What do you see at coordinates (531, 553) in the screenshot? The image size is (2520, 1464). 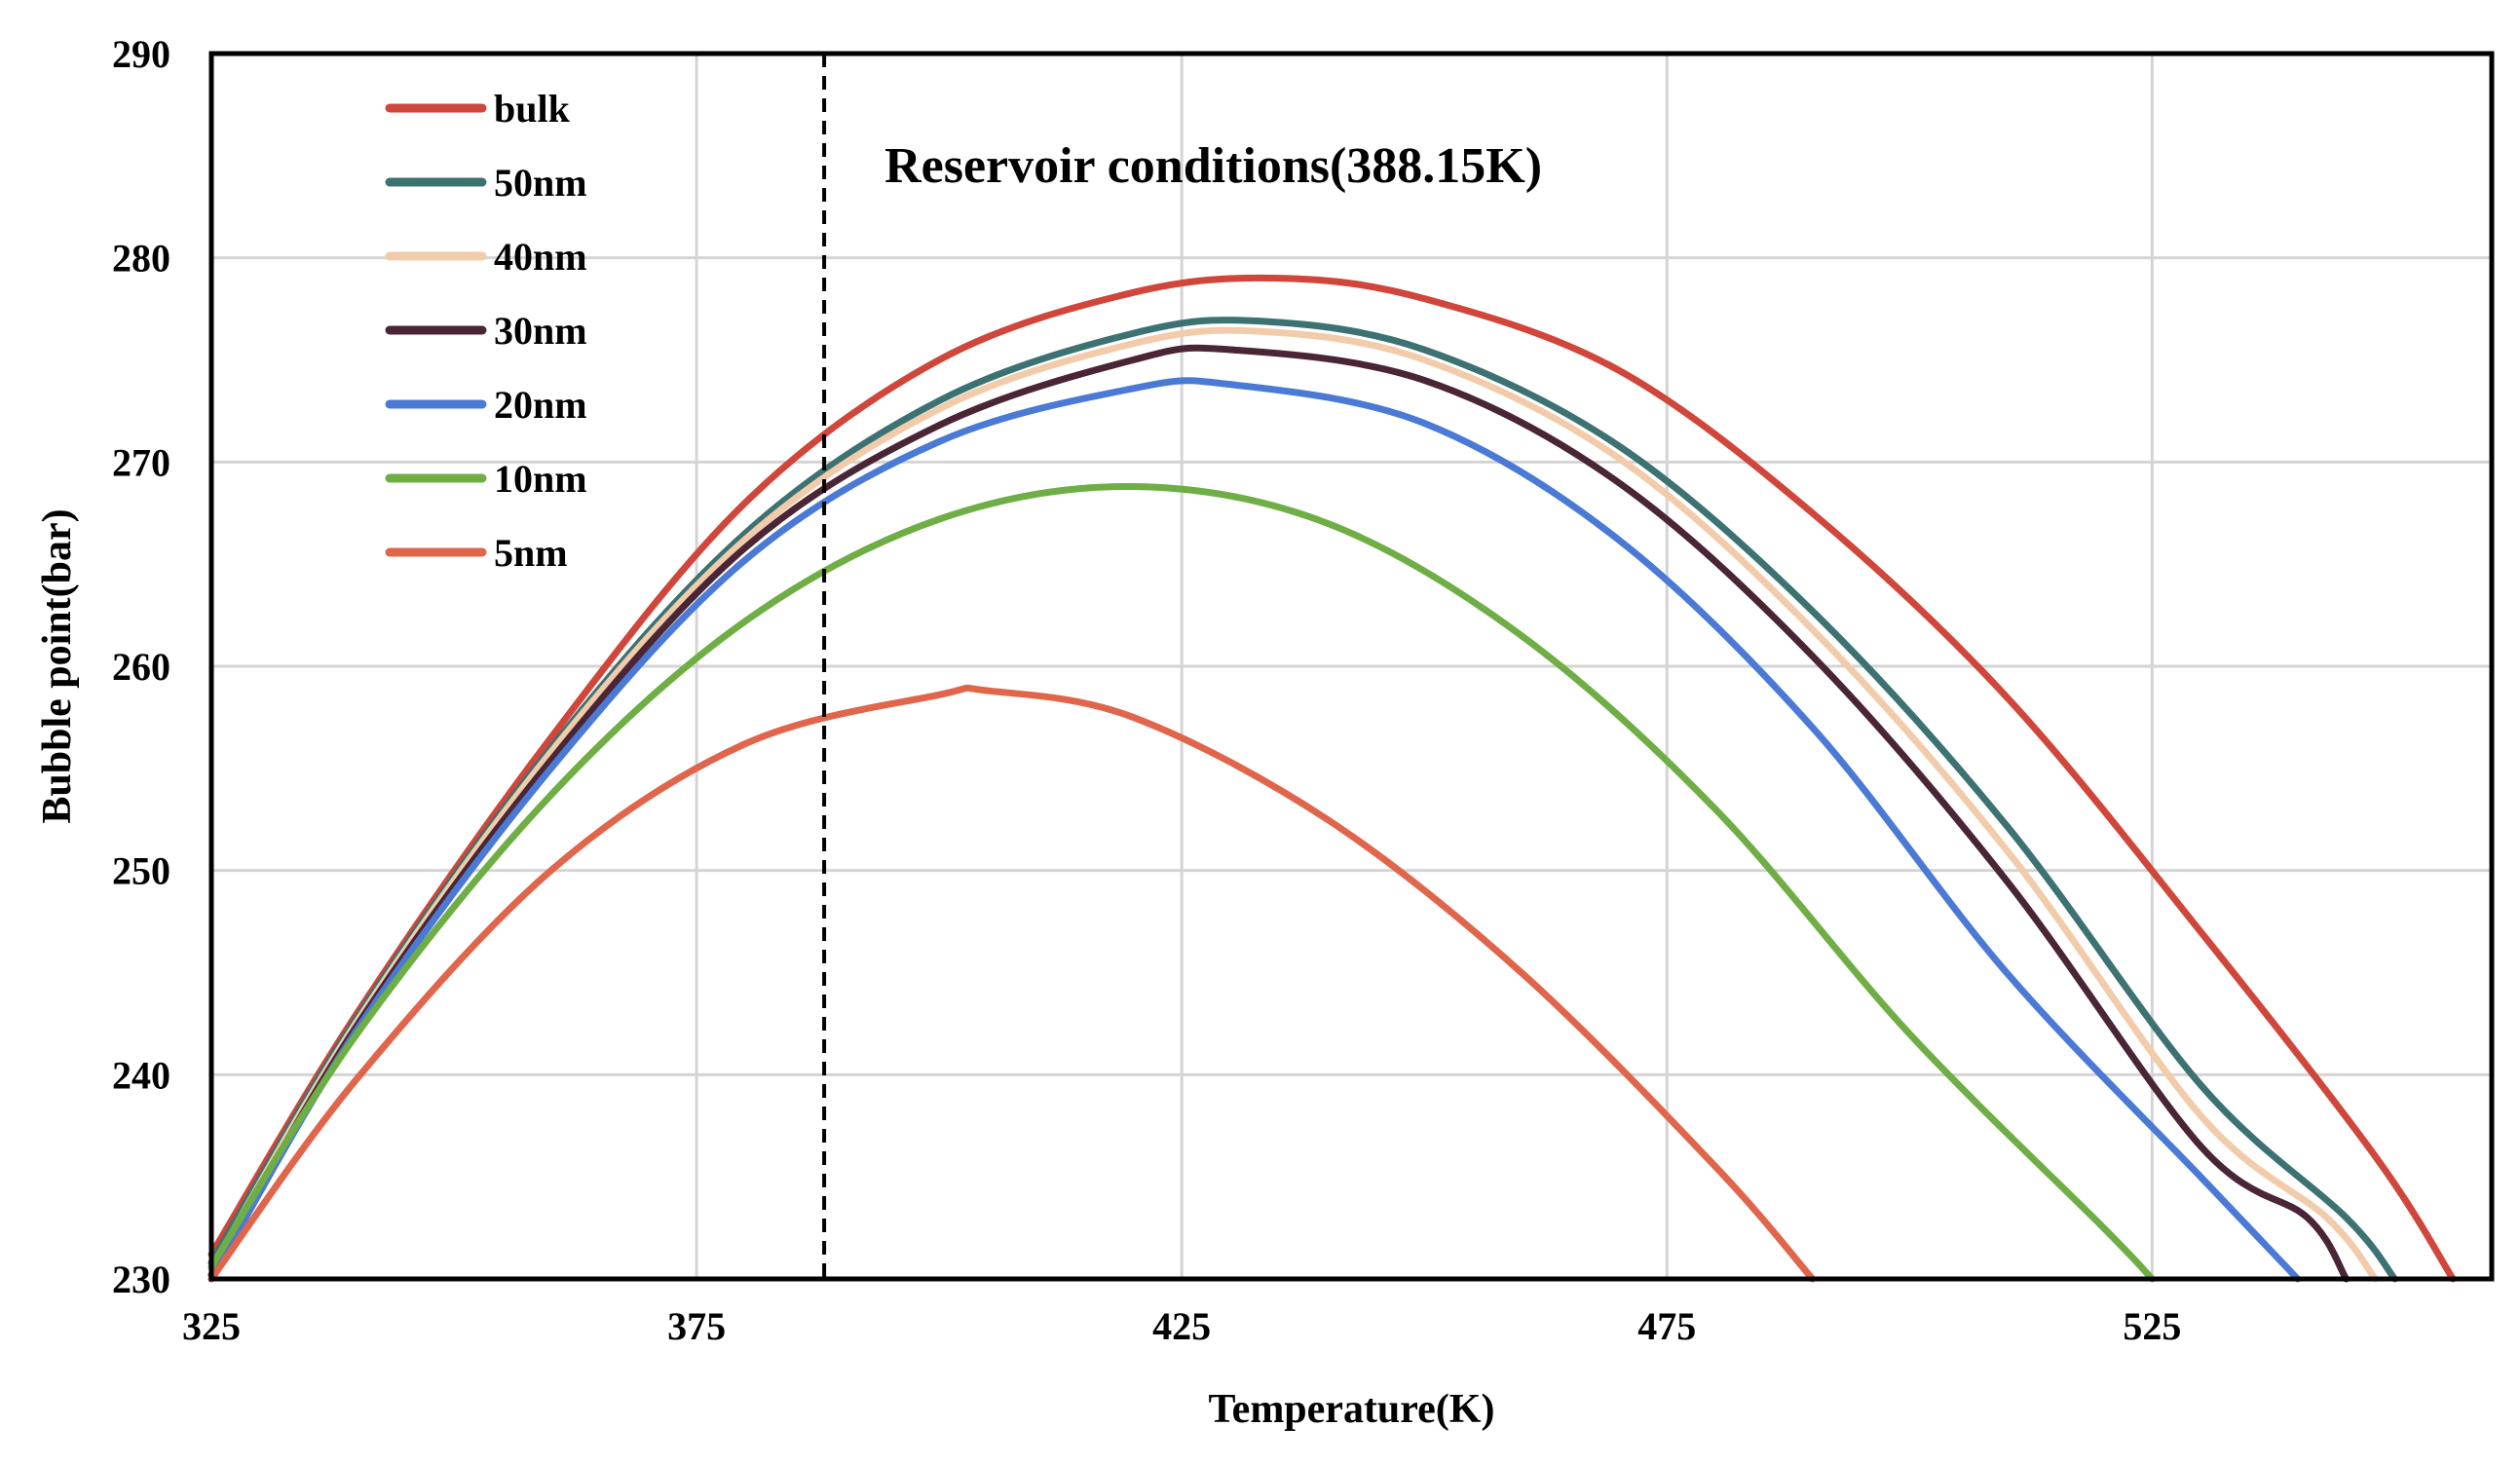 I see `legend-label-5nm: 5nm` at bounding box center [531, 553].